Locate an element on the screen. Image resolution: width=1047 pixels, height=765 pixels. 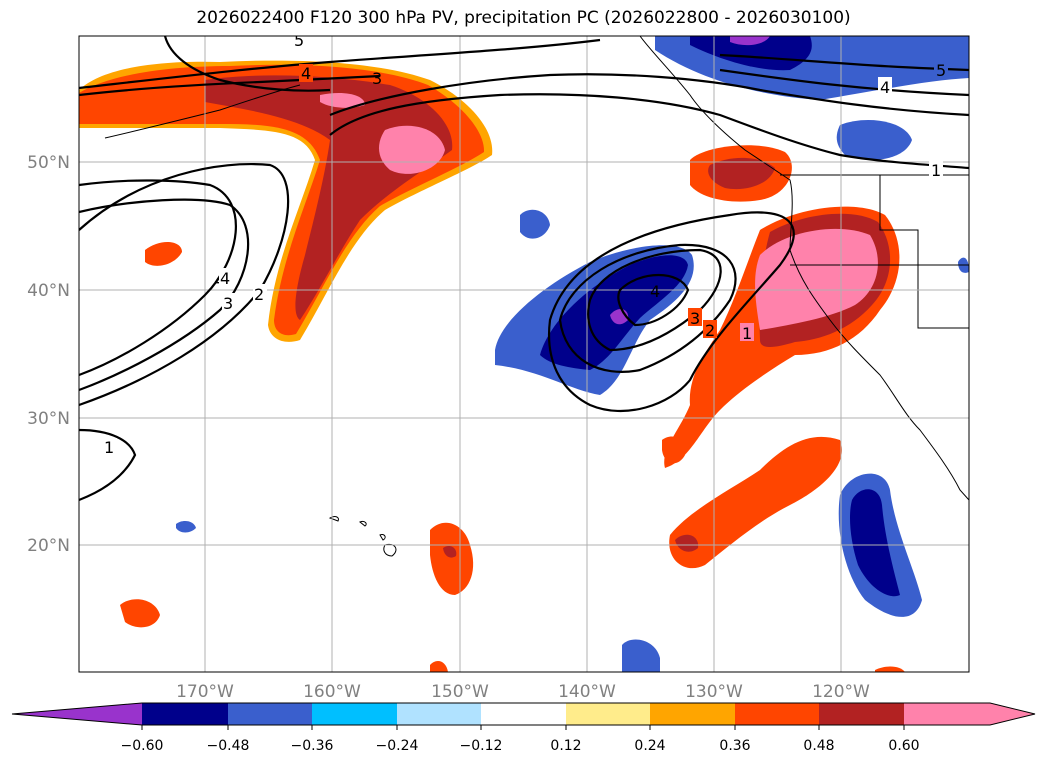
precip-region-neg-canada is located at coordinates (874, 140).